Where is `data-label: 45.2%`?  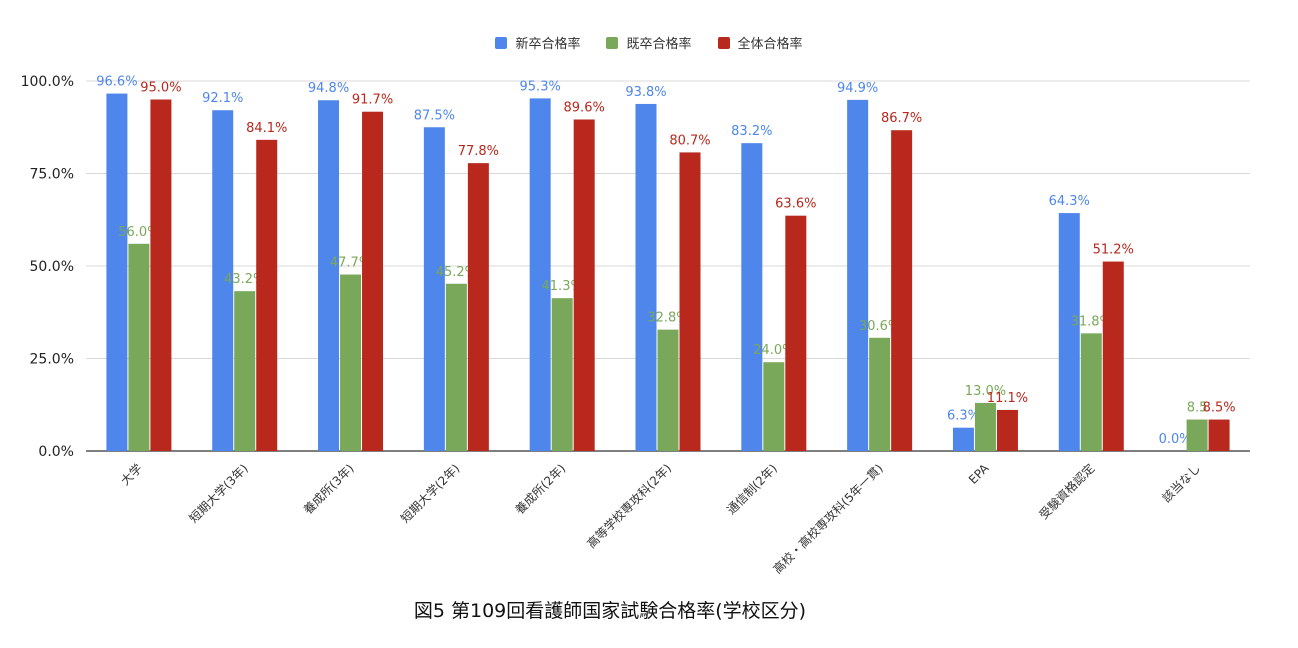
data-label: 45.2% is located at coordinates (456, 272).